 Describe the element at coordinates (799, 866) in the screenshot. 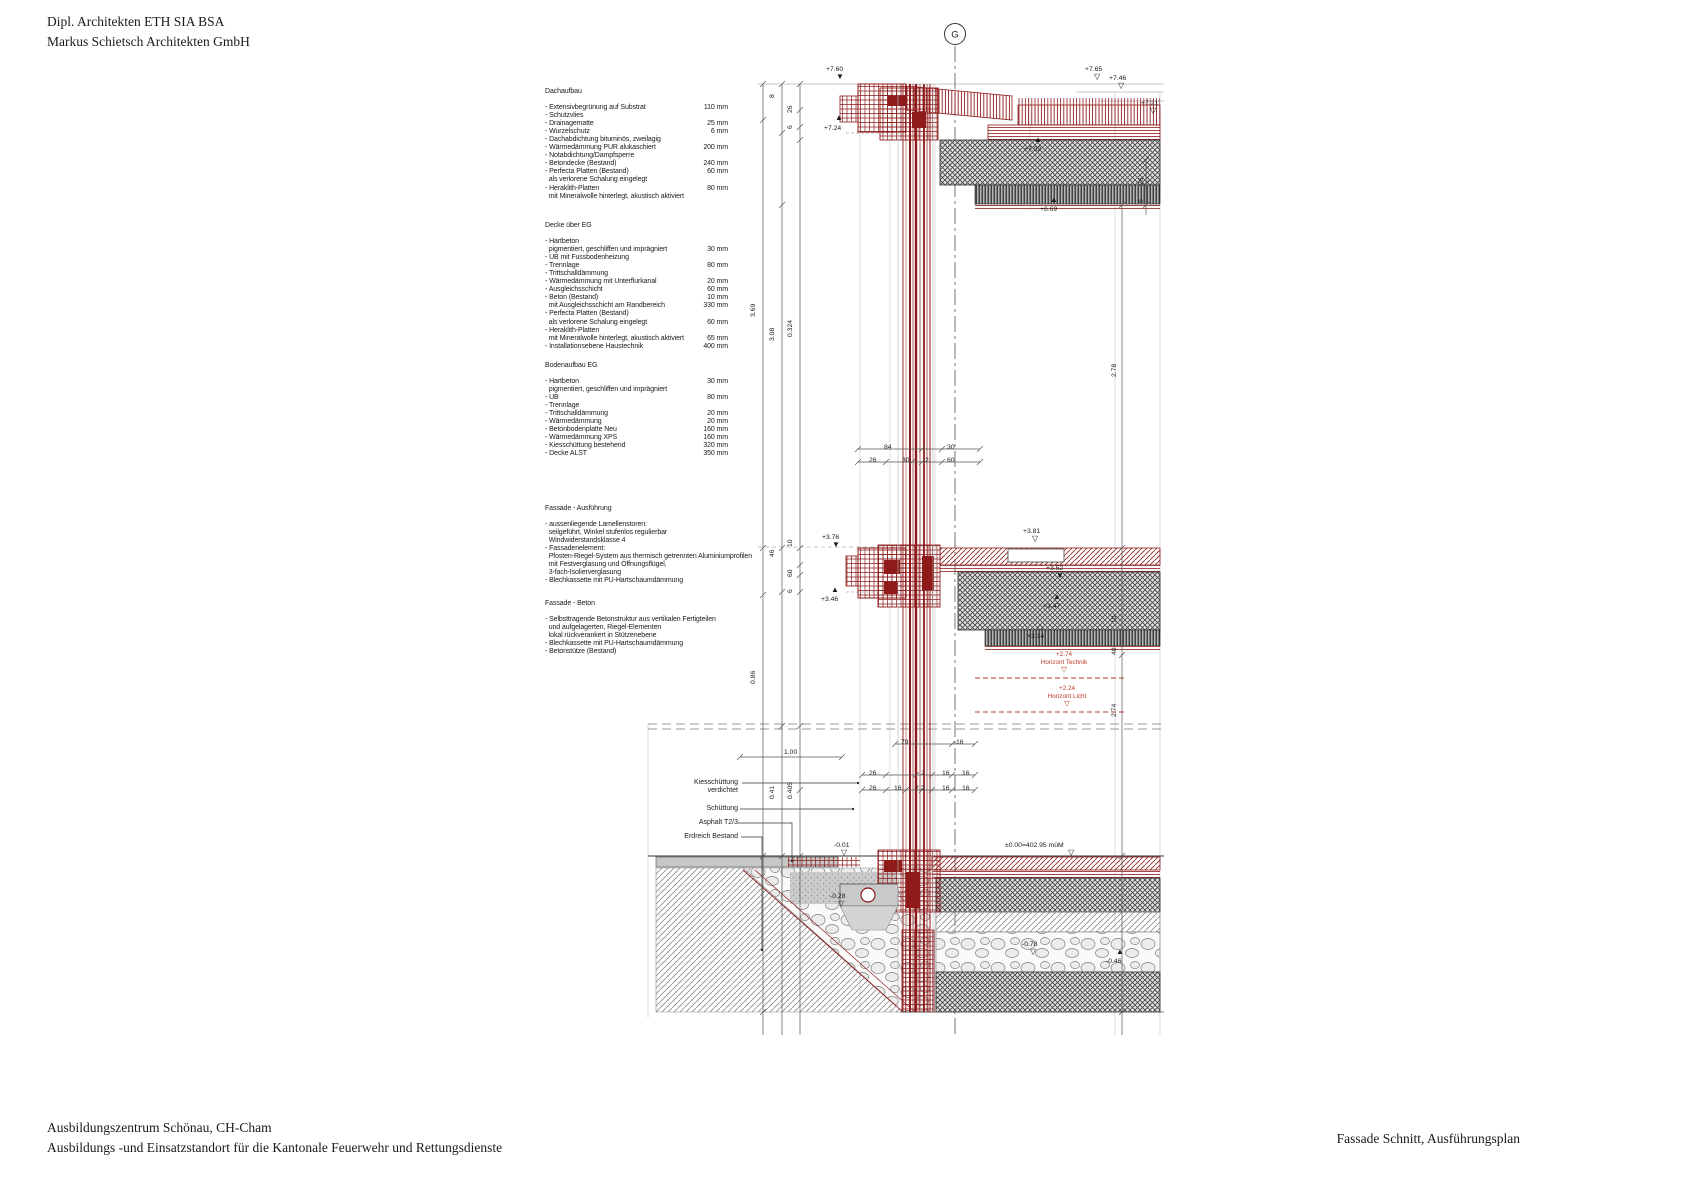

I see `callout-leaders` at that location.